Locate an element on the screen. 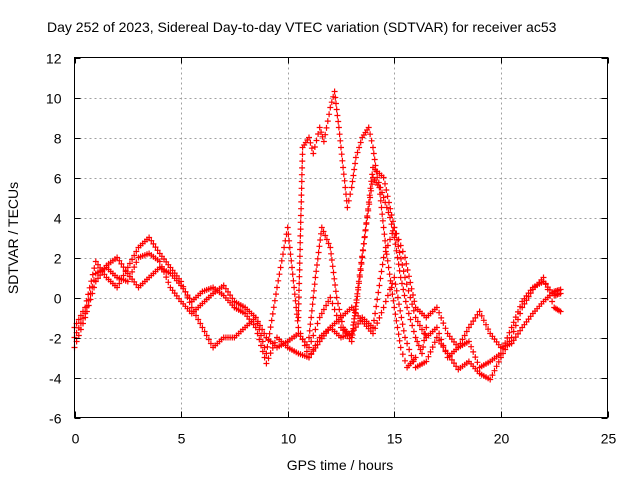 This screenshot has height=480, width=640. y-tick-label: 6 is located at coordinates (58, 179).